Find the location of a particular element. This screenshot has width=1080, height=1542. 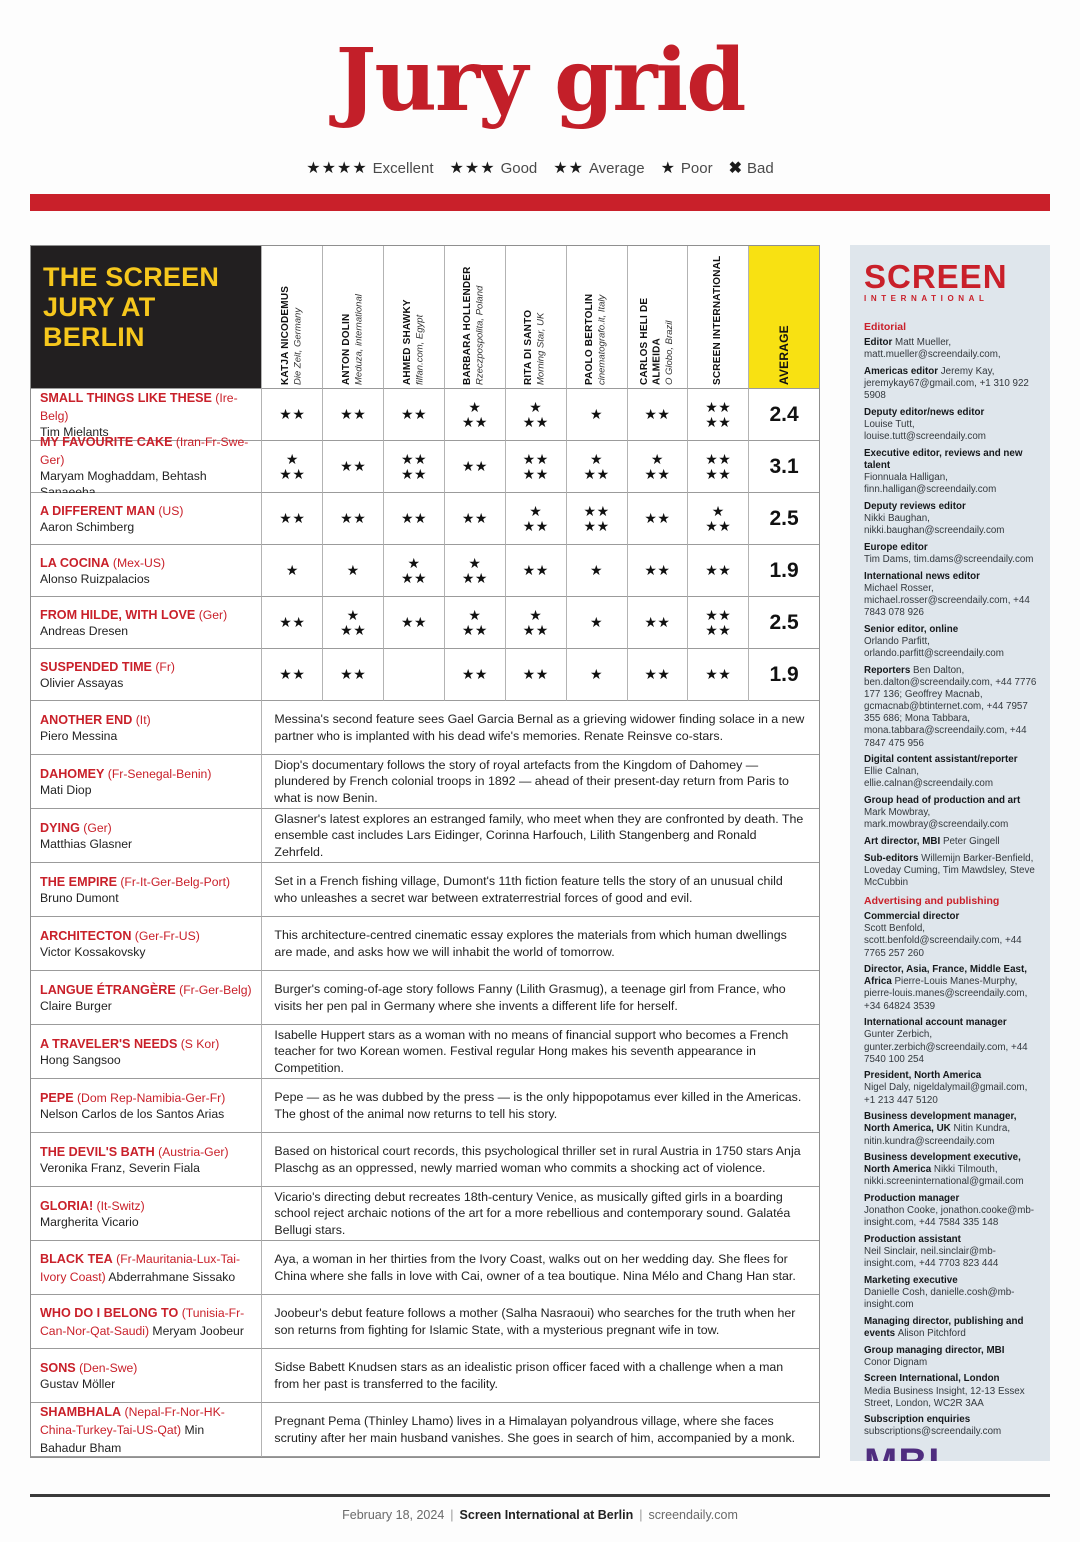

star-rating-icon: ★ is located at coordinates (668, 168).